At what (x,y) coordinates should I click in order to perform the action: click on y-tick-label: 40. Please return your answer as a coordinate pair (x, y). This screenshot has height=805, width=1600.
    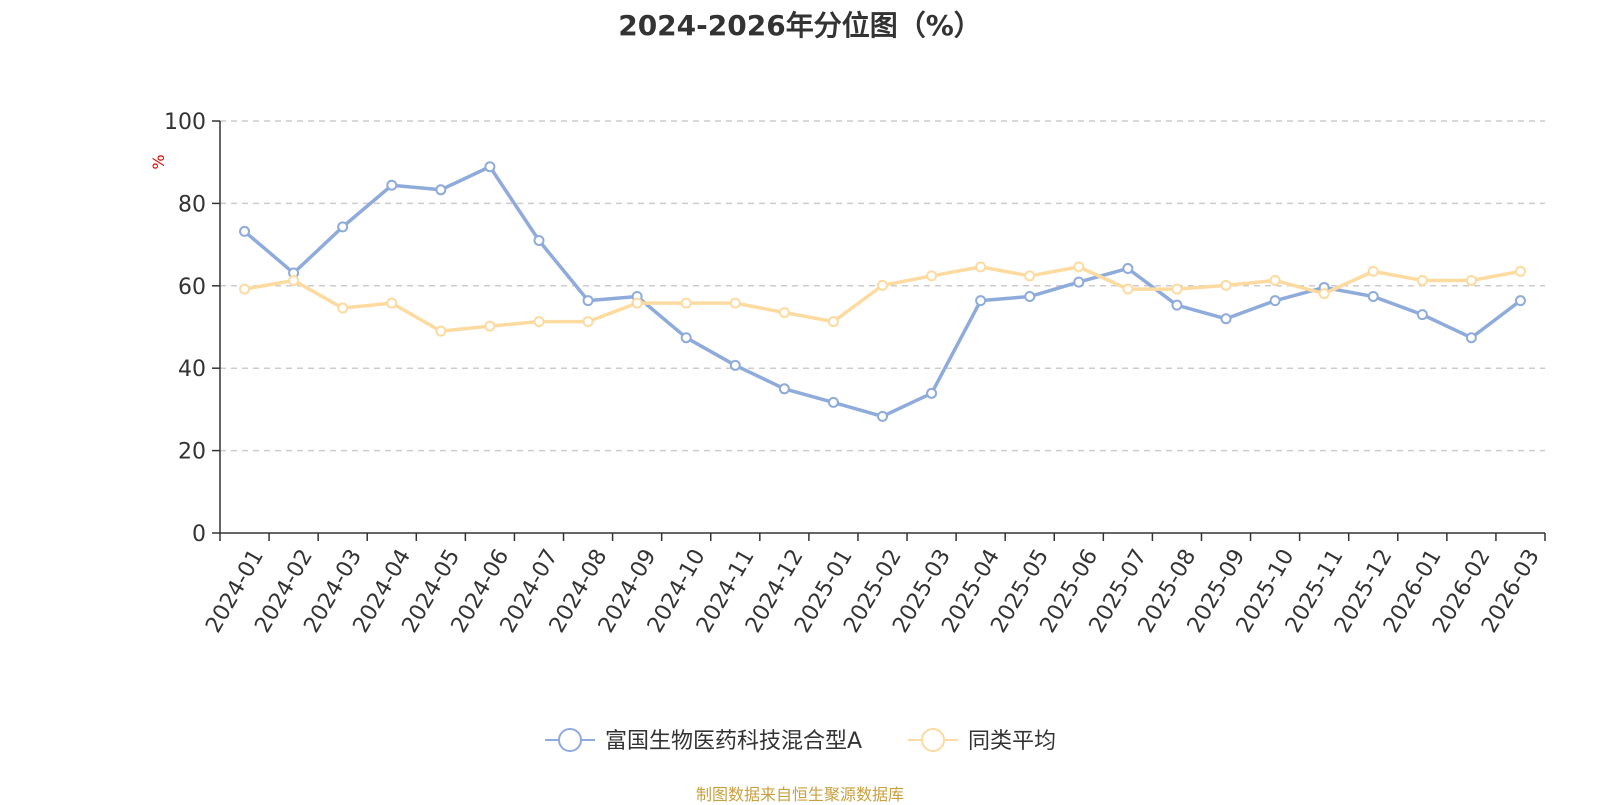
    Looking at the image, I should click on (192, 369).